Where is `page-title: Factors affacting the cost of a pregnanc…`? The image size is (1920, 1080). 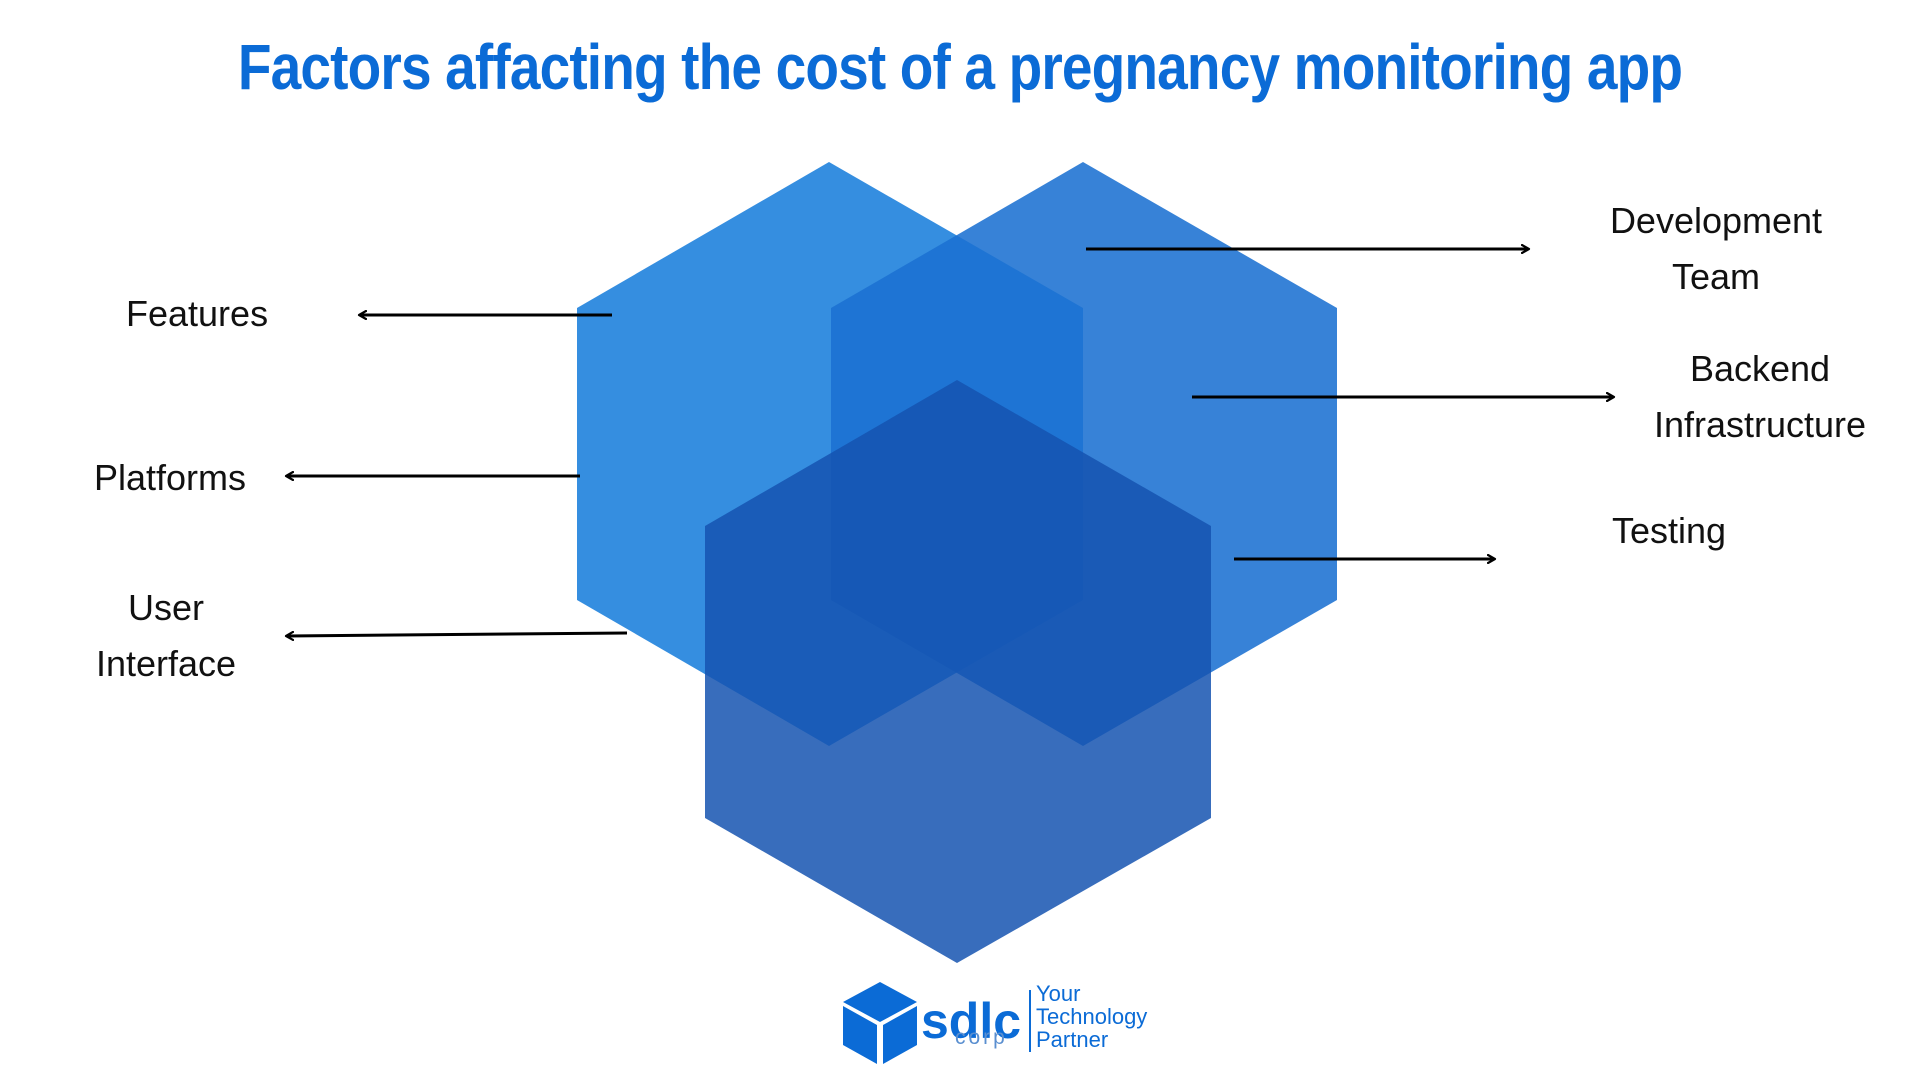 page-title: Factors affacting the cost of a pregnanc… is located at coordinates (960, 67).